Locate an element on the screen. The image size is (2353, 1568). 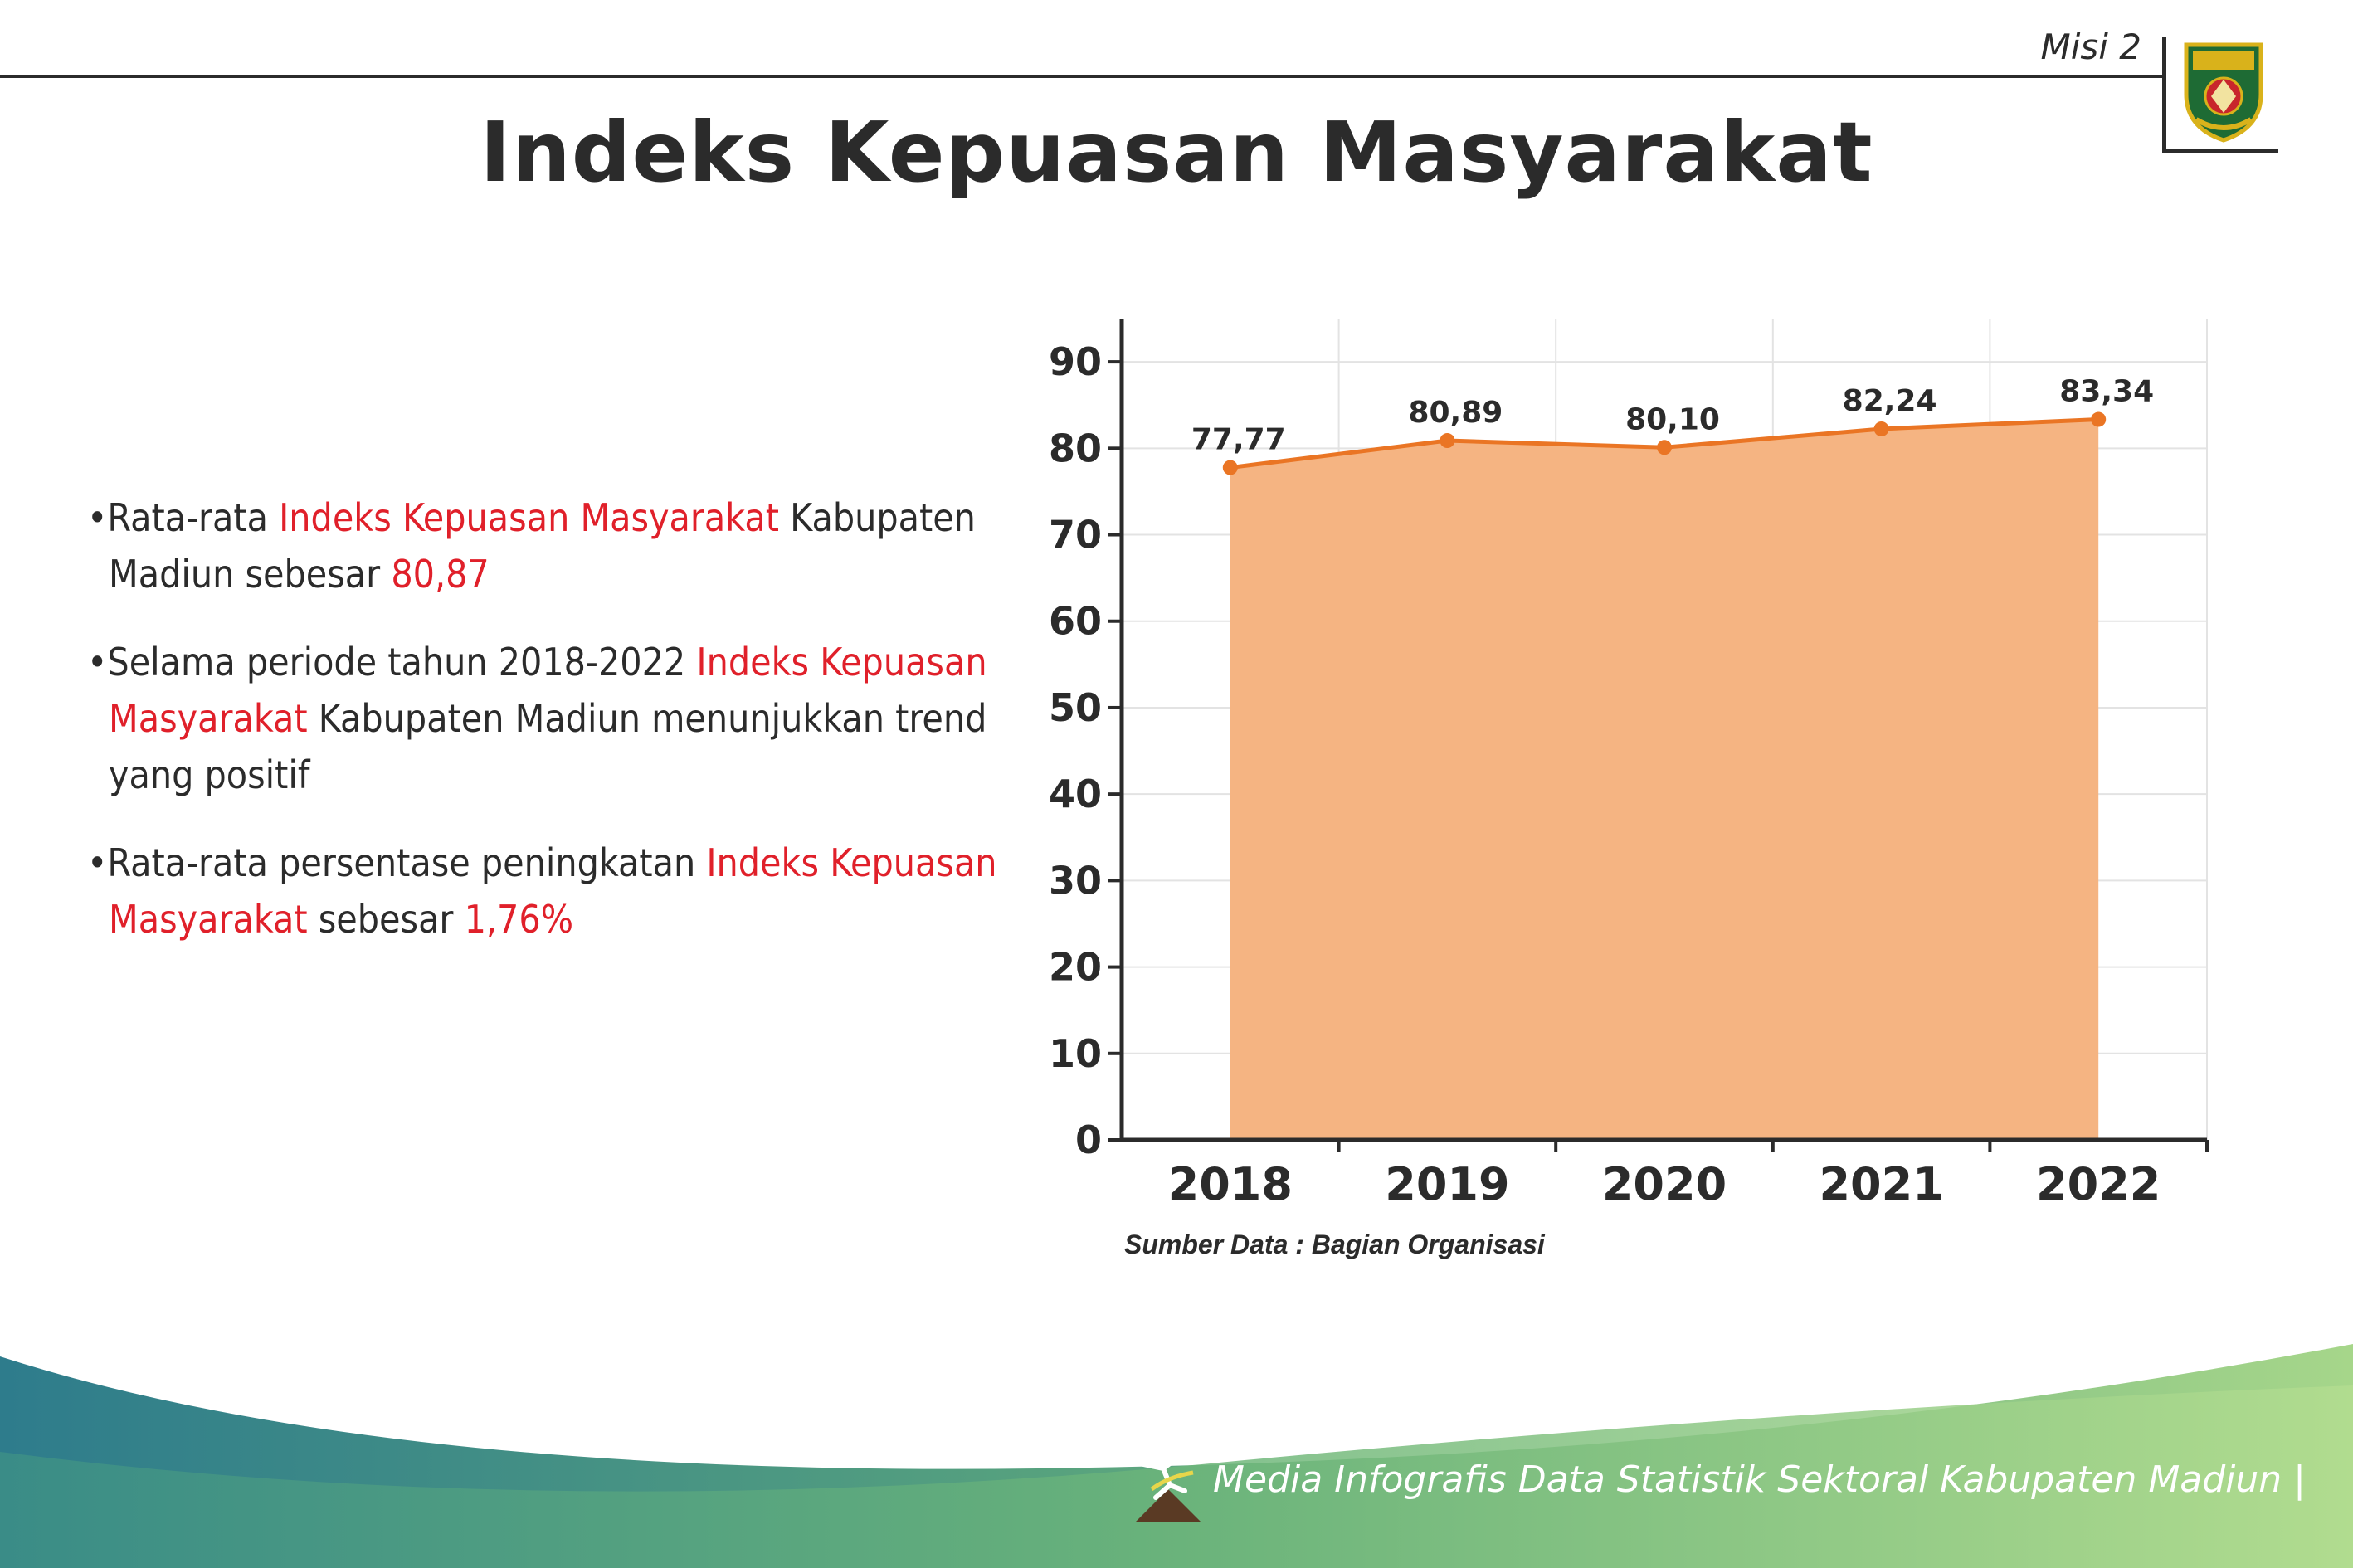
x-tick-label: 2020 is located at coordinates (1664, 1184).